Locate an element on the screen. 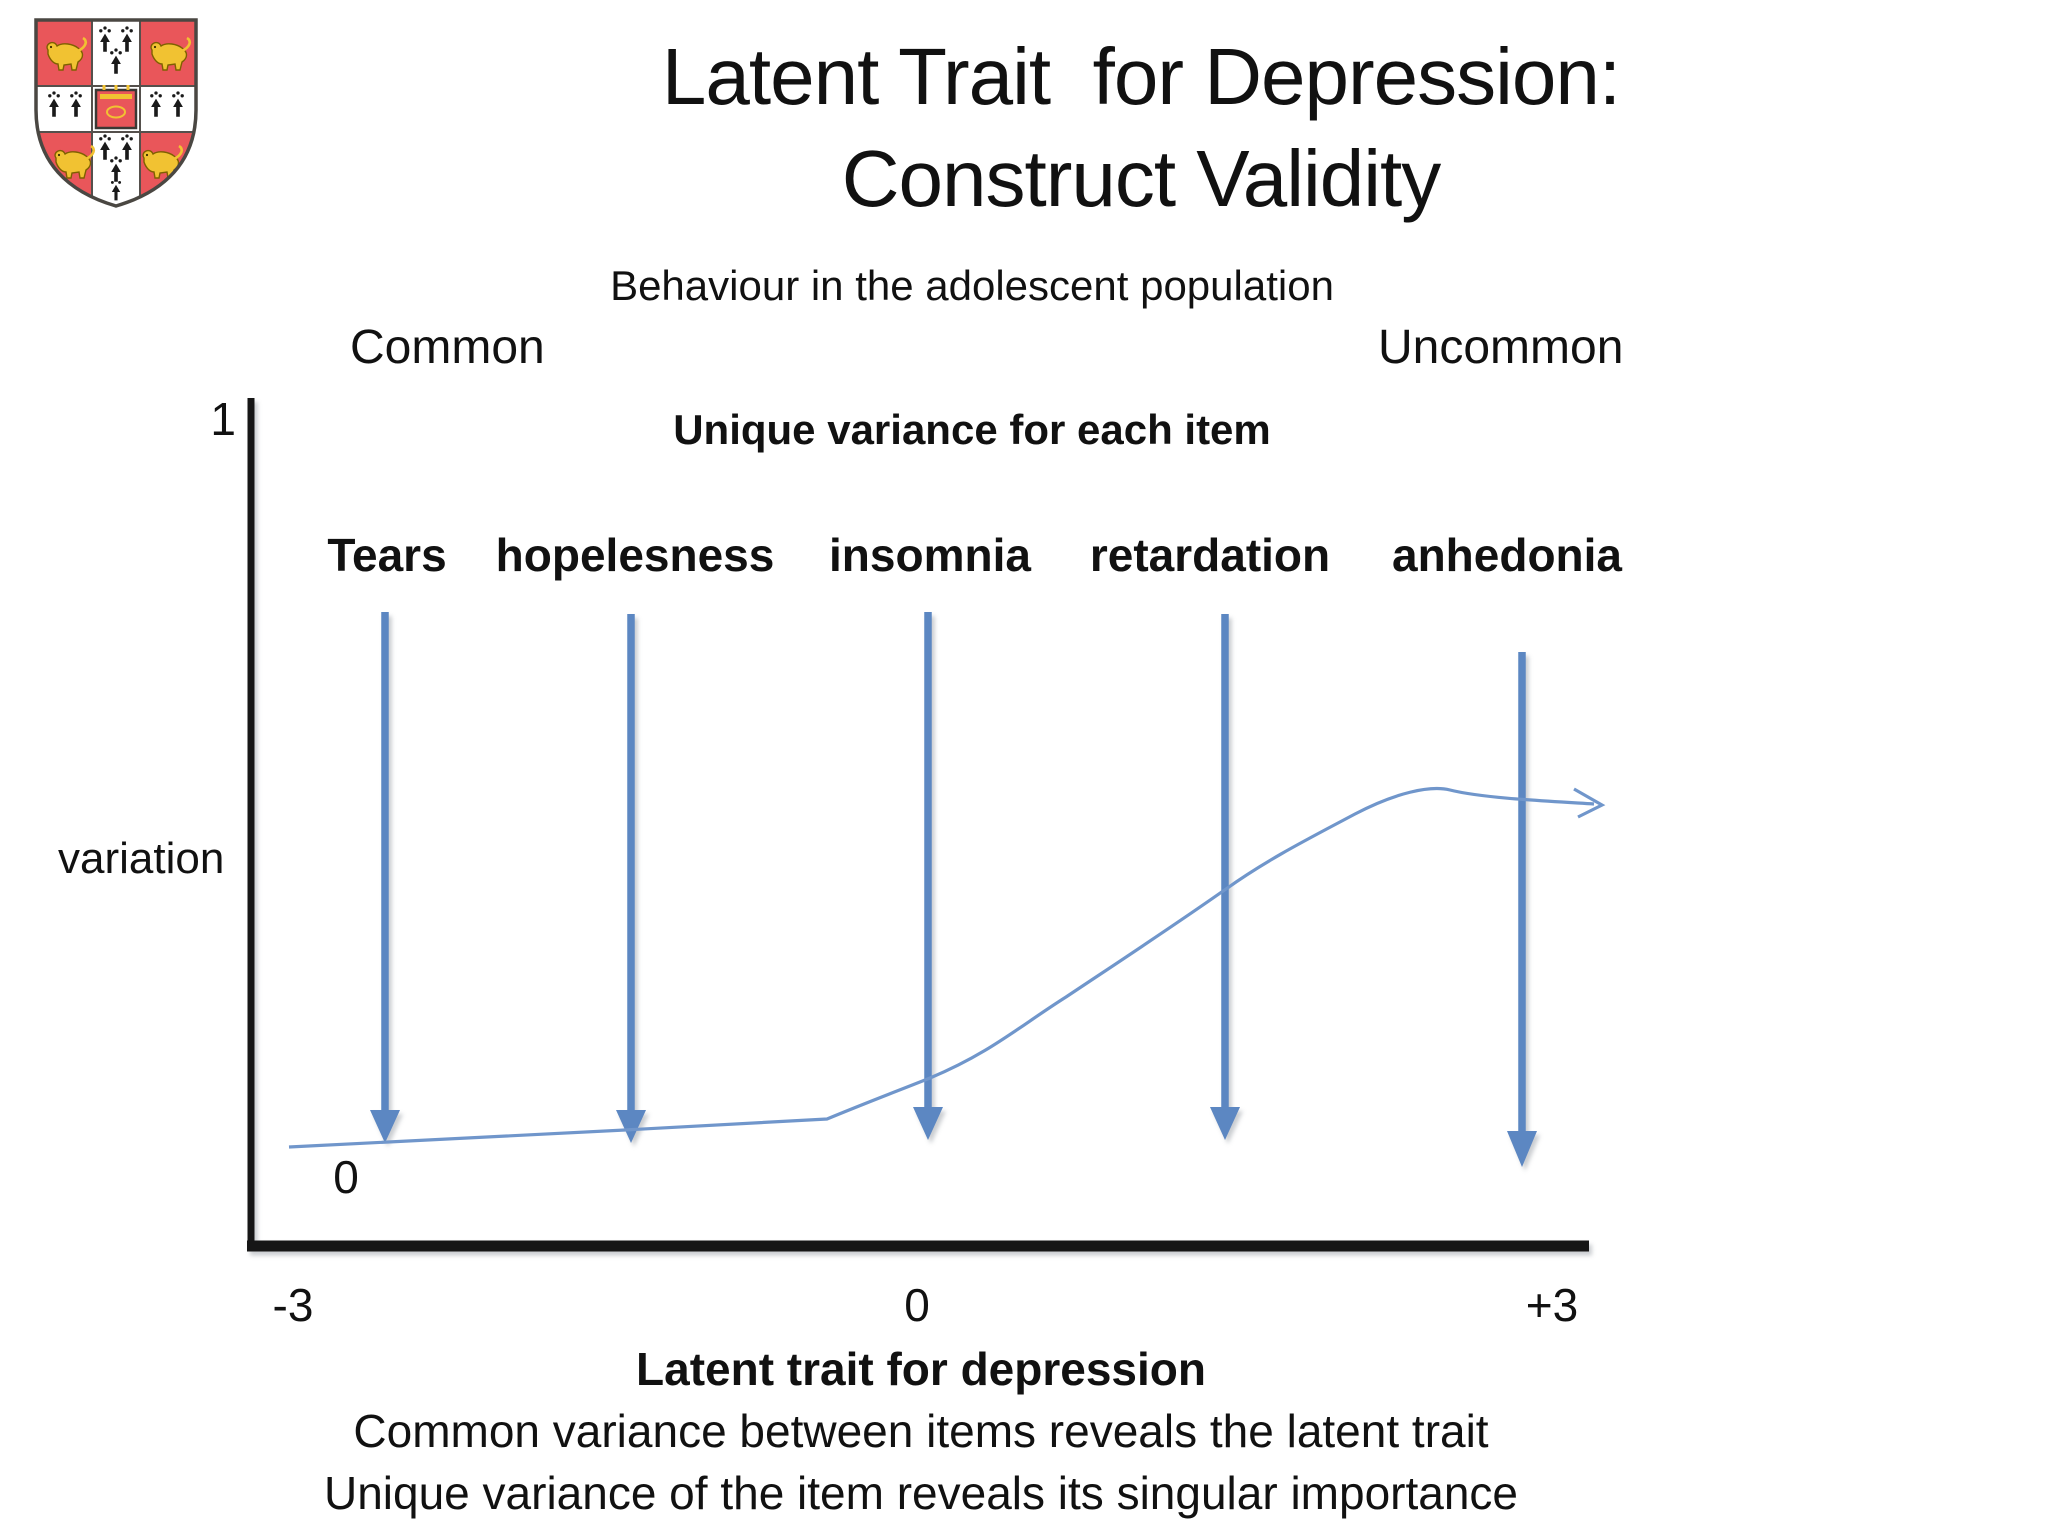  arrow-tears is located at coordinates (385, 877).